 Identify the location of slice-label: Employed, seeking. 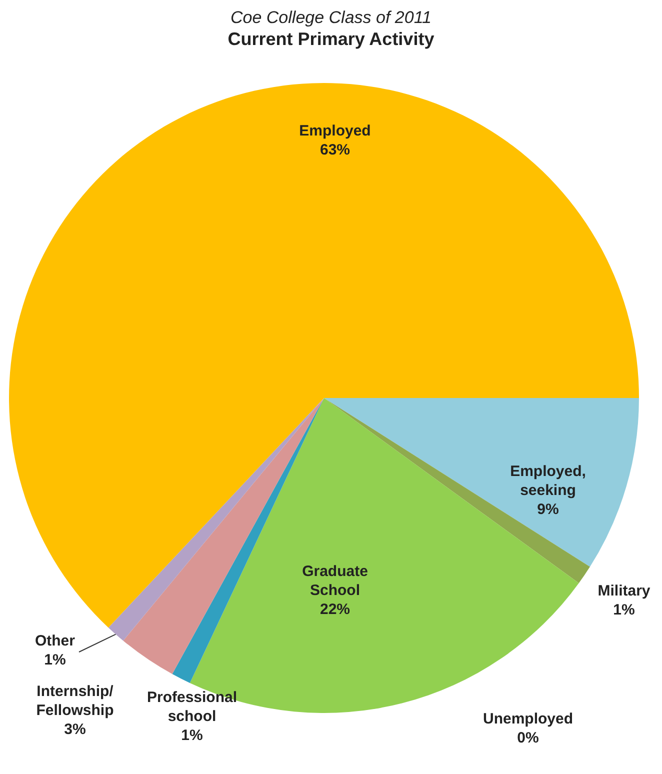
(548, 480).